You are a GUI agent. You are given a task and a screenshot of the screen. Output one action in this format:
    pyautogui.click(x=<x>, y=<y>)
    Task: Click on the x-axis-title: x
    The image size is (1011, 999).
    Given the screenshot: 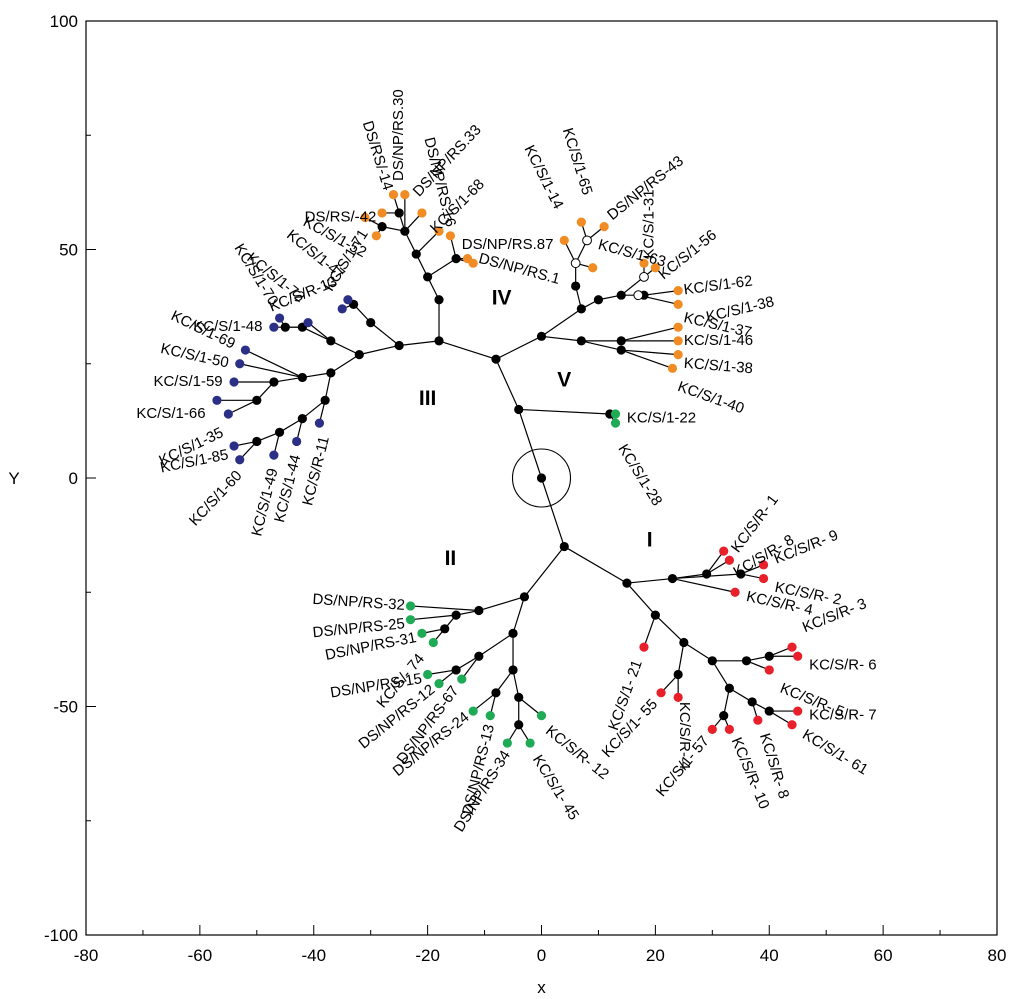 What is the action you would take?
    pyautogui.click(x=541, y=987)
    